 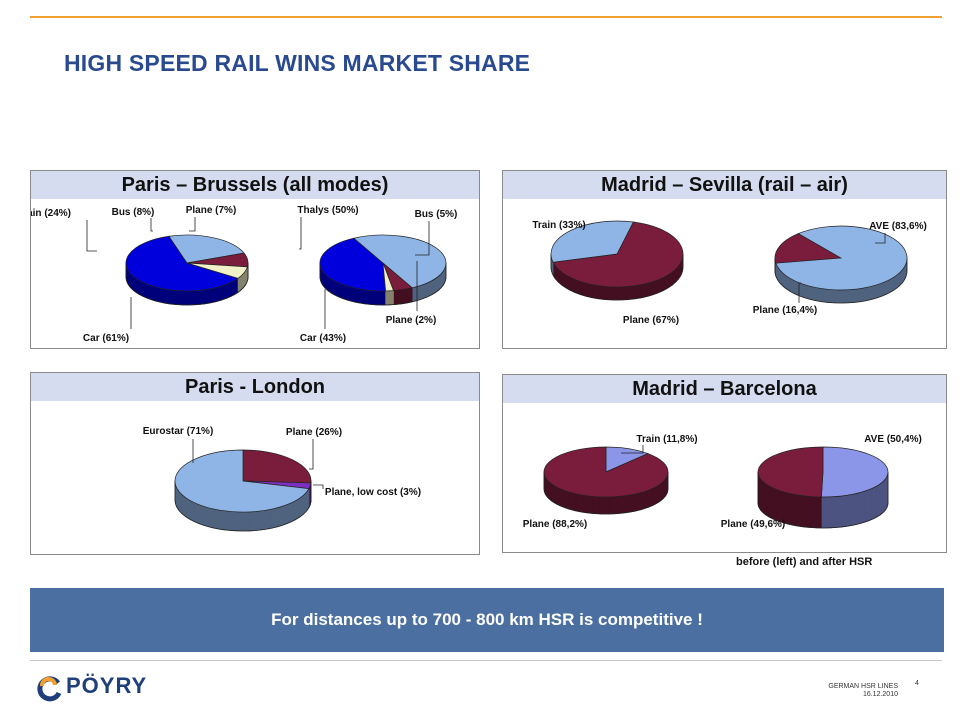 I want to click on slice-label: Train (33%), so click(x=558, y=225).